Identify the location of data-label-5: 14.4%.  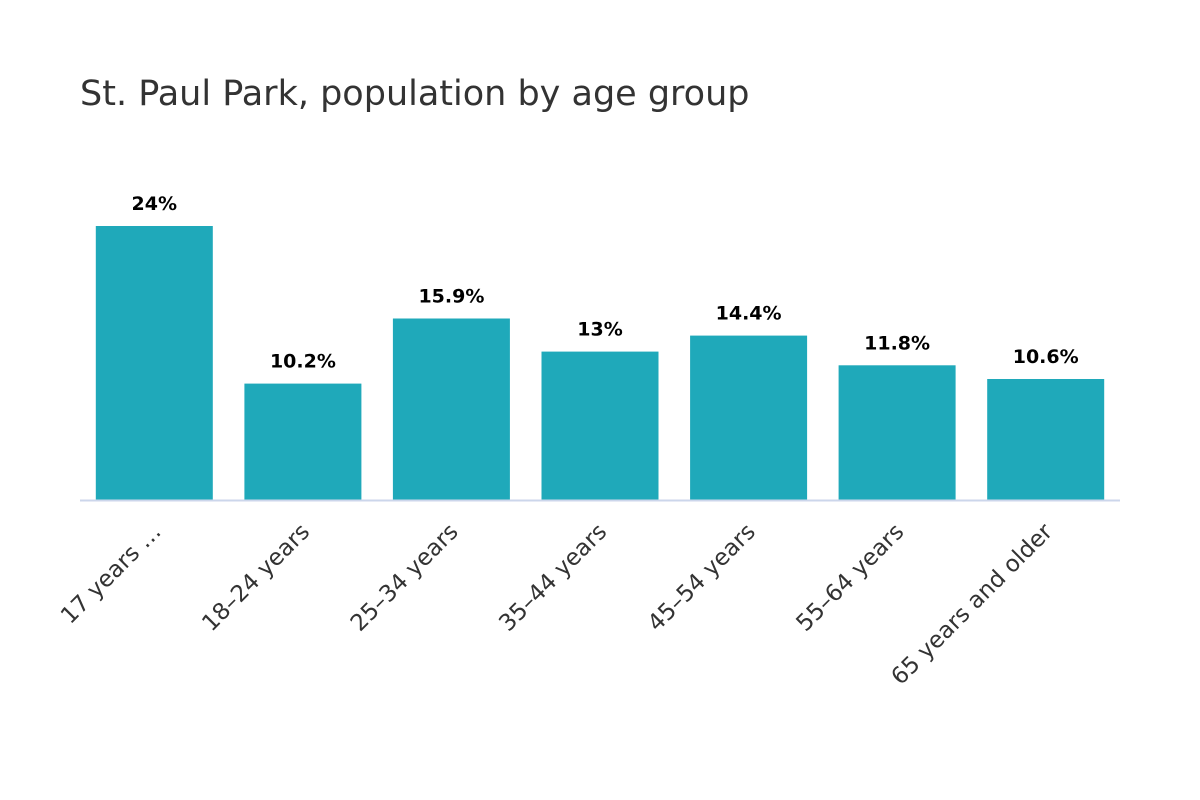
(749, 314).